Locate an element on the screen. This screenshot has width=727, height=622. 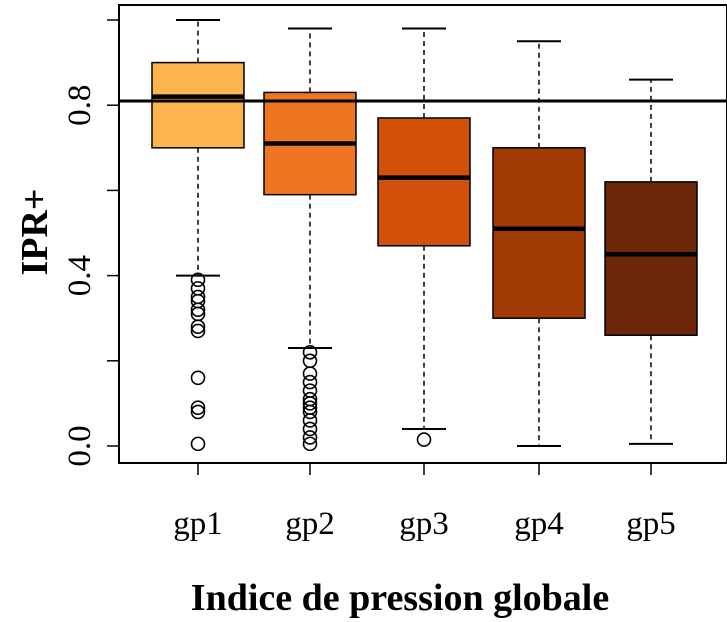
x-axis-title: Indice de pression globale is located at coordinates (400, 598).